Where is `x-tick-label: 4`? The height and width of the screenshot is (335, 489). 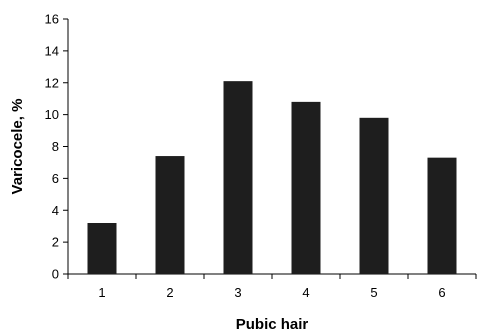
x-tick-label: 4 is located at coordinates (305, 292).